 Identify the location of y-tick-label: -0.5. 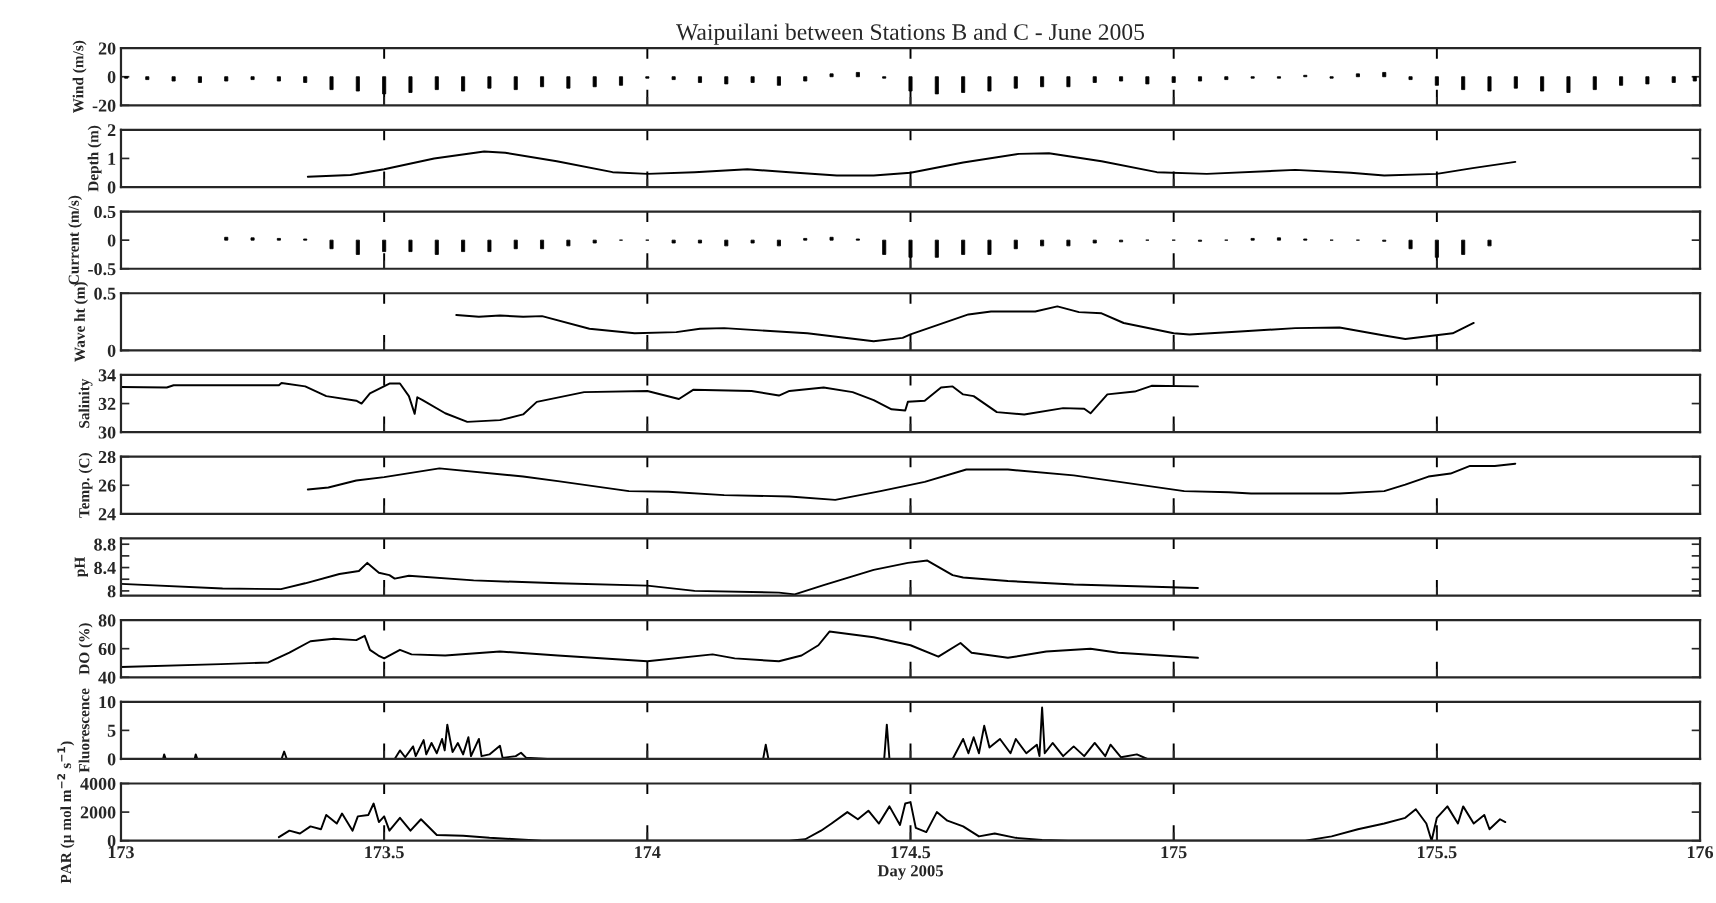
(102, 269).